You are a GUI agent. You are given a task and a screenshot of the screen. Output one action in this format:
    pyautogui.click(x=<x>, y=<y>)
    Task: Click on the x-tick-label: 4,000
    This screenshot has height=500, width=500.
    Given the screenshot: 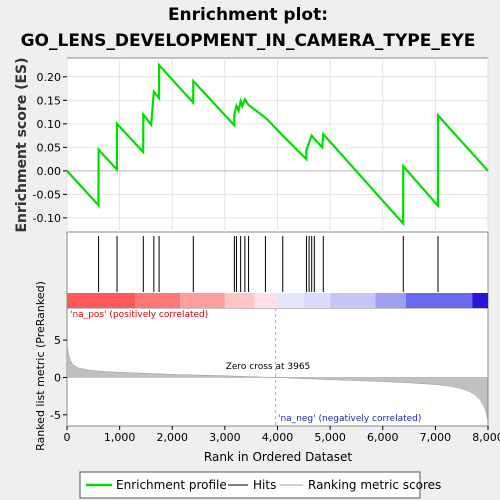 What is the action you would take?
    pyautogui.click(x=278, y=437)
    